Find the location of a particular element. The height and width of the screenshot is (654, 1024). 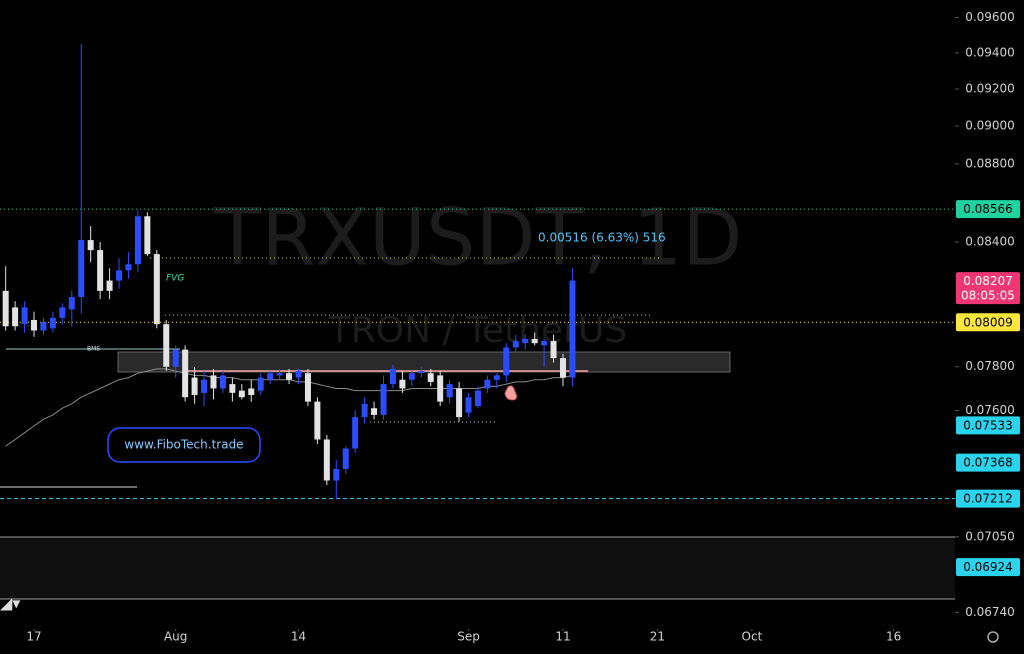

website-label: www.FiboTech.trade is located at coordinates (183, 445).